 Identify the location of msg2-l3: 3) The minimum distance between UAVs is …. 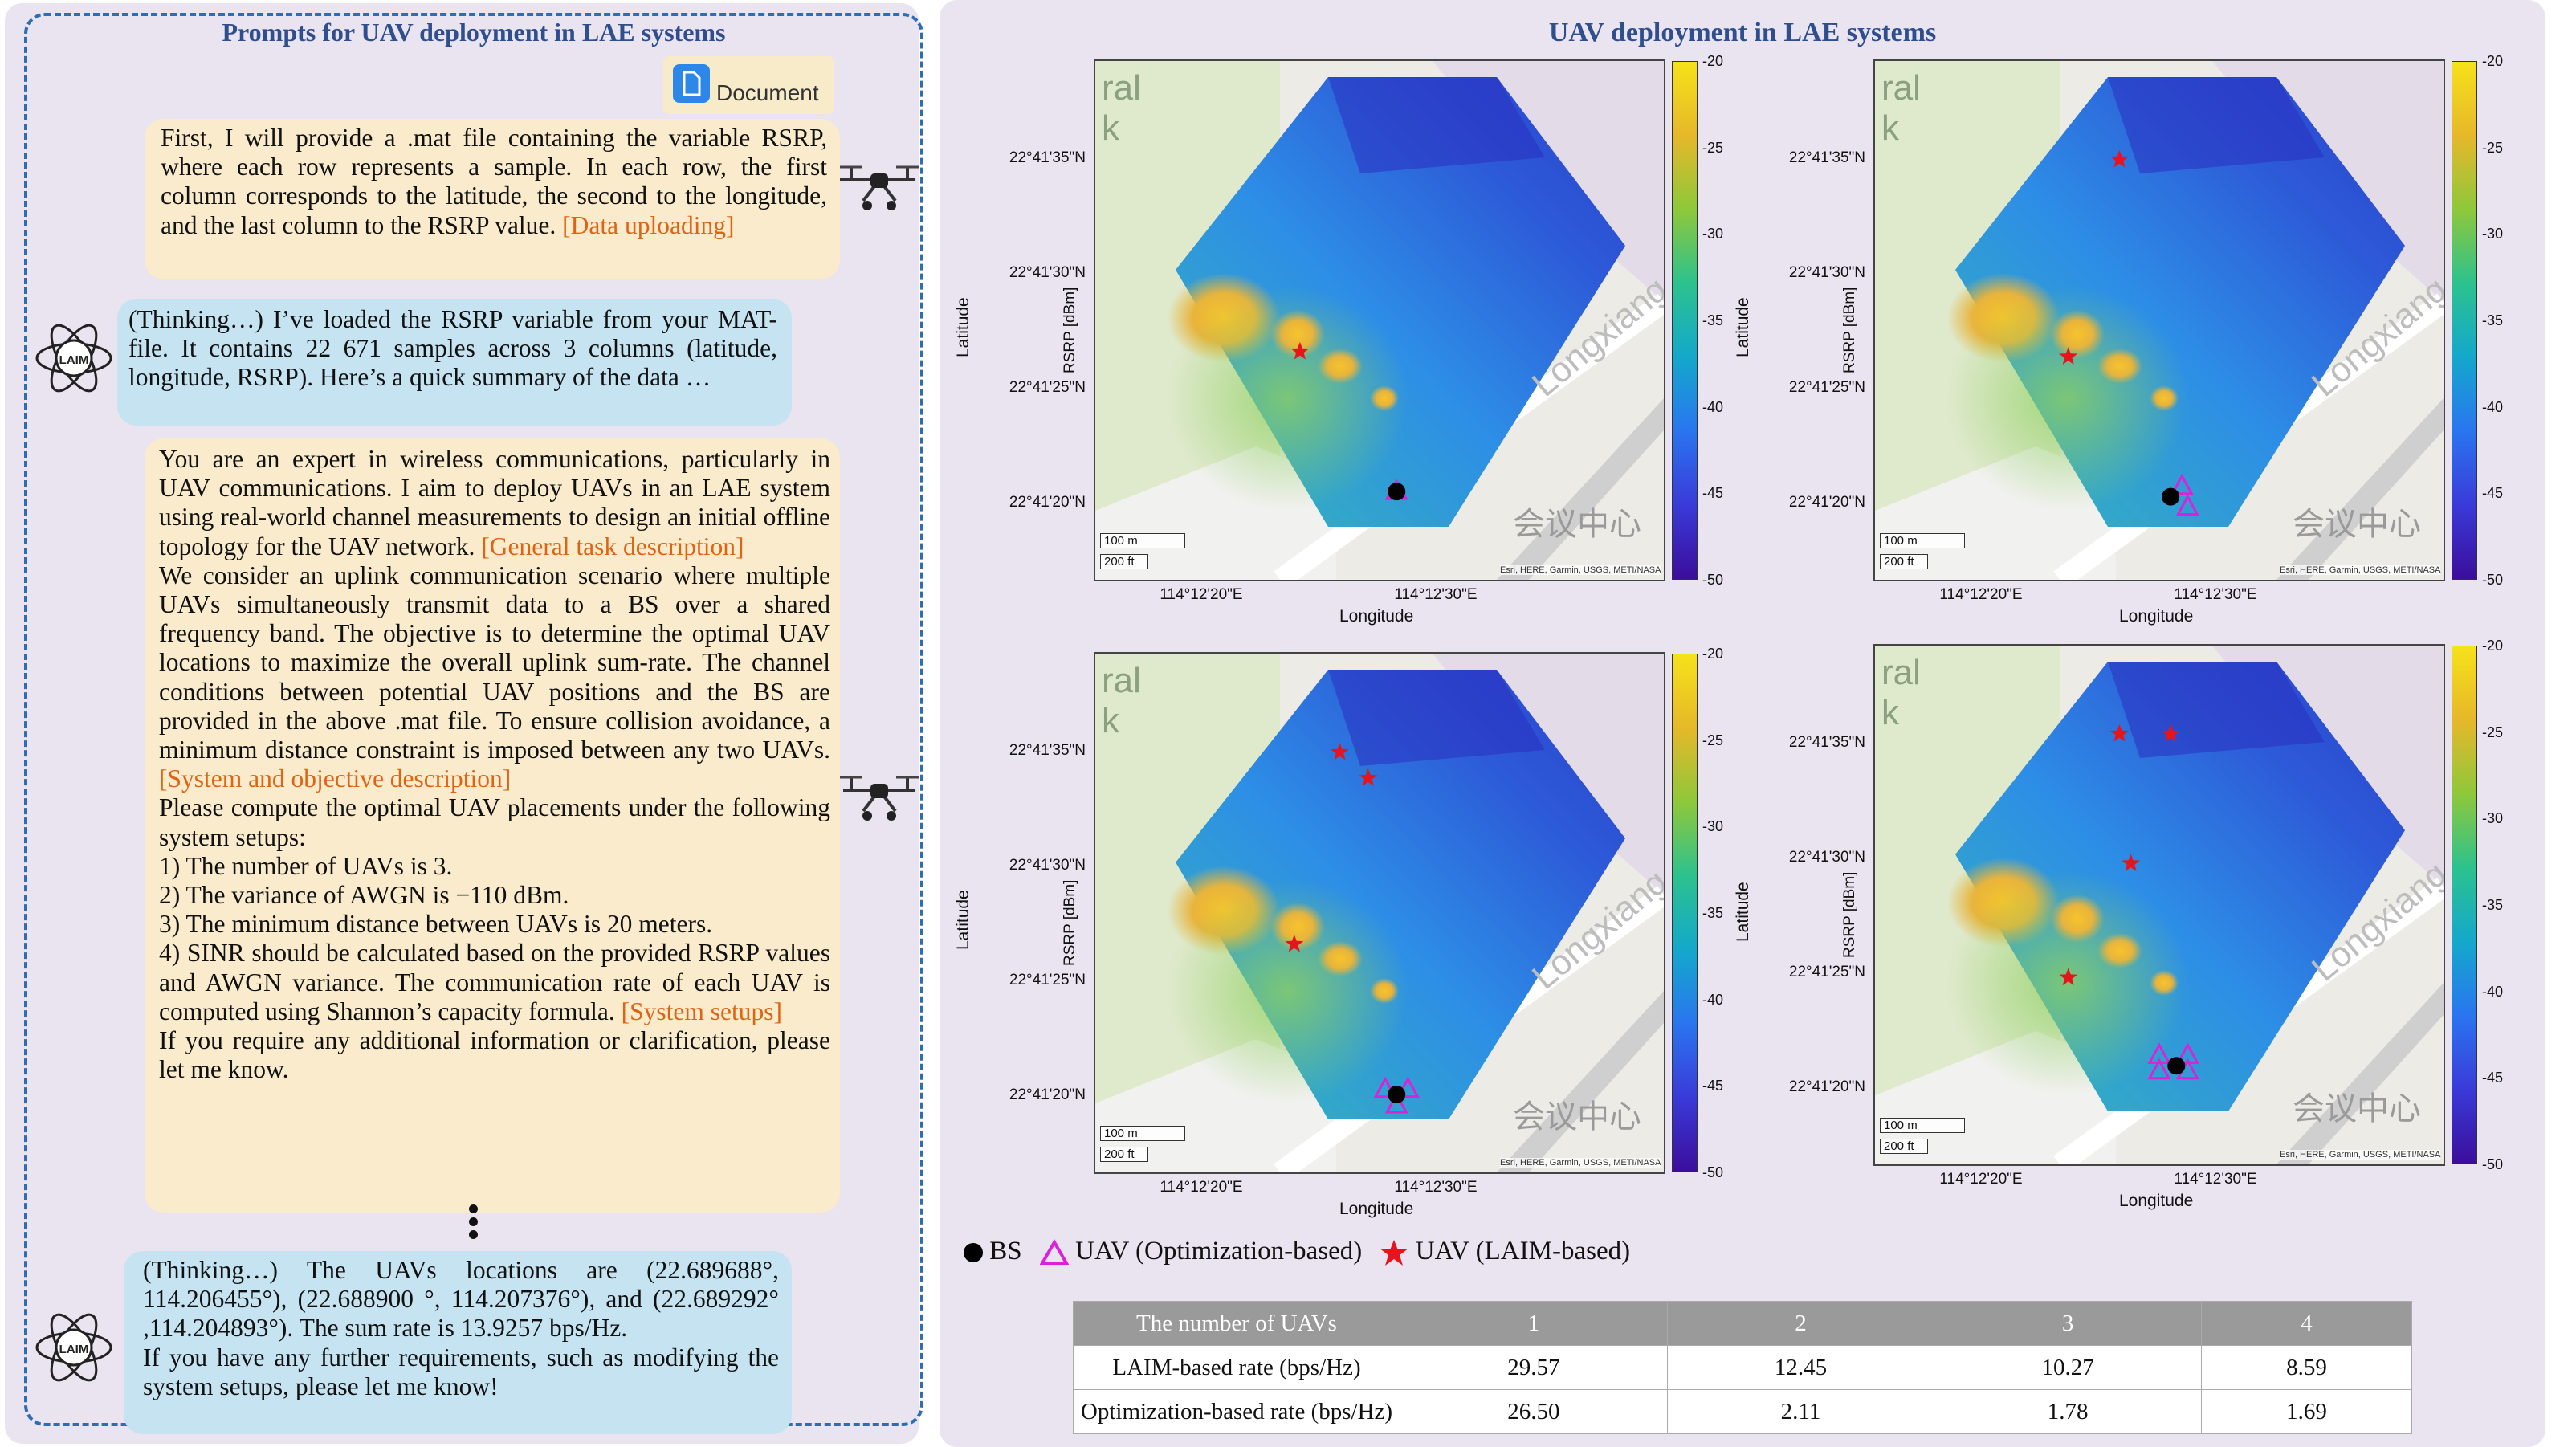
(436, 924).